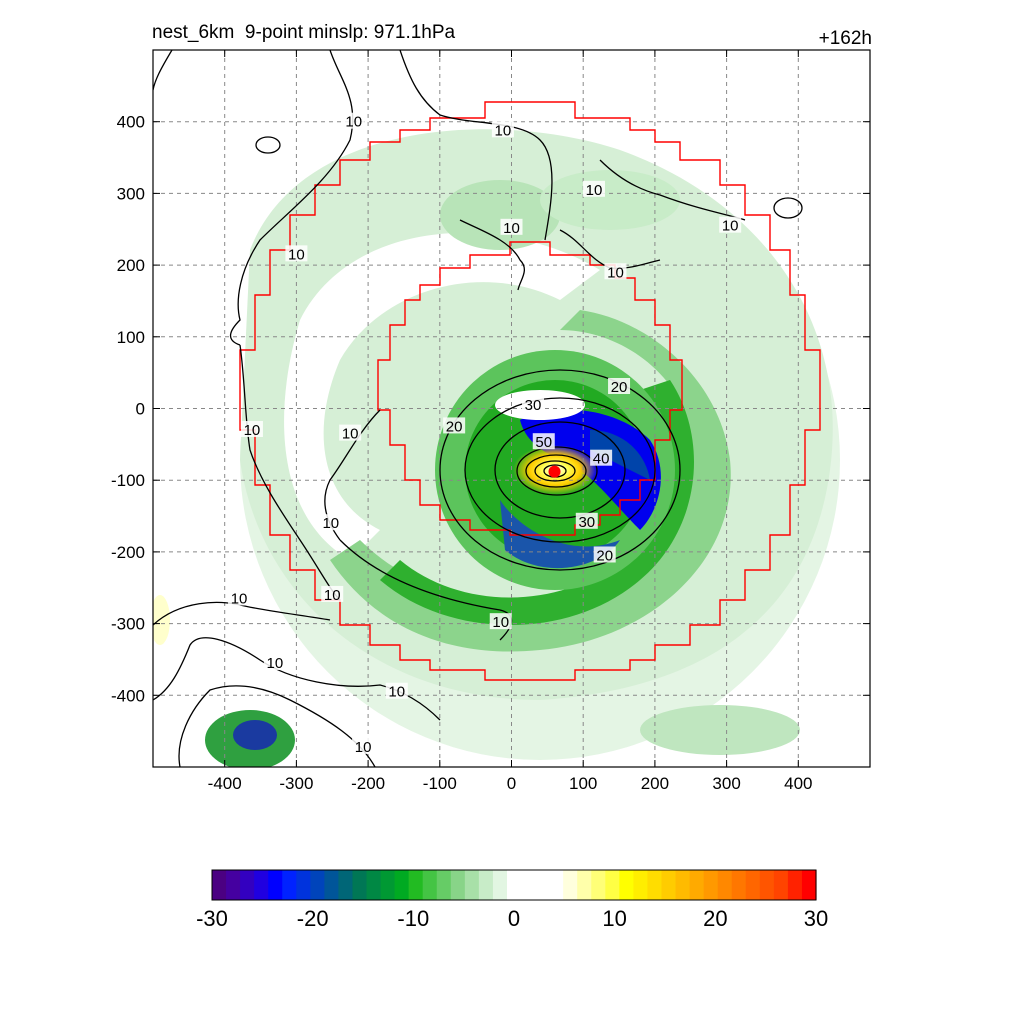 The image size is (1024, 1024). Describe the element at coordinates (816, 918) in the screenshot. I see `colorbar-tick-label: 30` at that location.